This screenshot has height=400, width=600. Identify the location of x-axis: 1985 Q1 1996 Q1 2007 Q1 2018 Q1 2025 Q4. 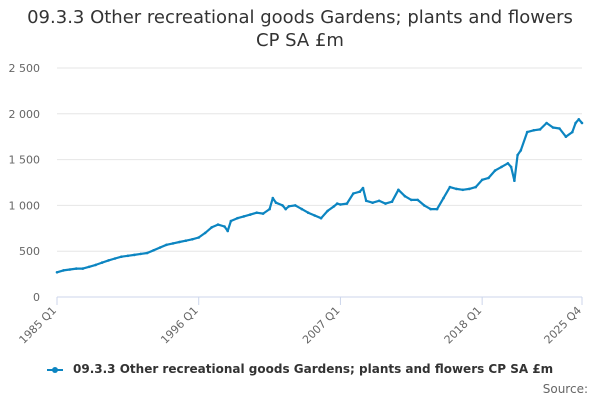
(301, 321).